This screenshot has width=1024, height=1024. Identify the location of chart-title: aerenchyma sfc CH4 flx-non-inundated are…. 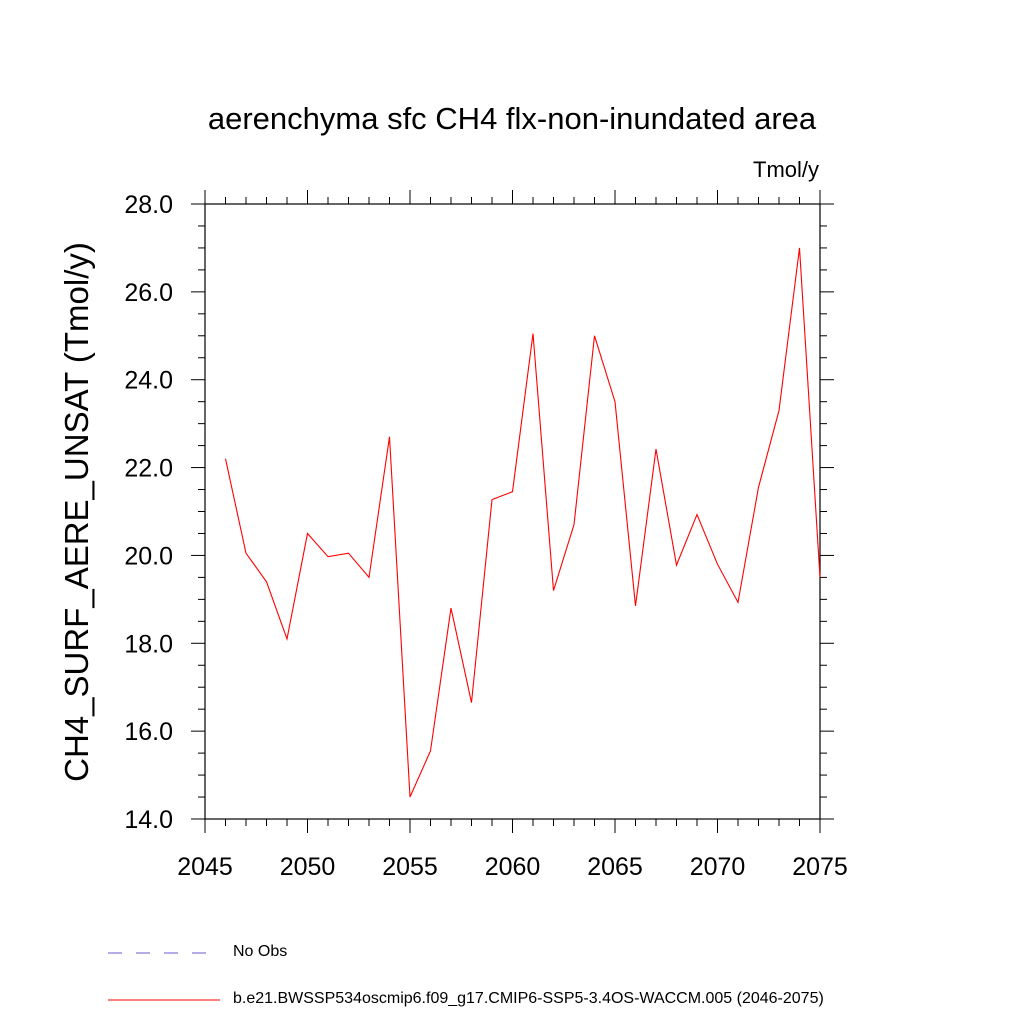
(512, 118).